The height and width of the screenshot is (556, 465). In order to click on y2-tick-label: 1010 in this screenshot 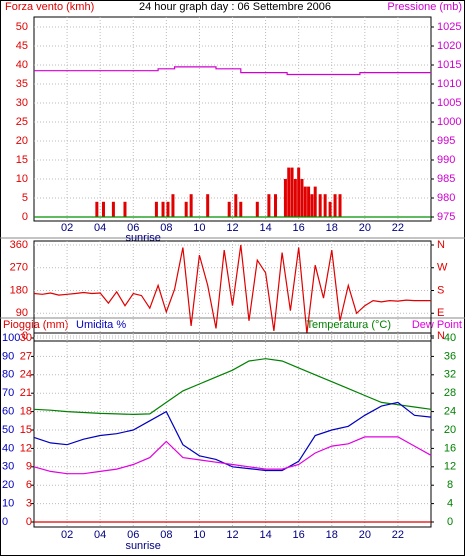, I will do `click(449, 84)`.